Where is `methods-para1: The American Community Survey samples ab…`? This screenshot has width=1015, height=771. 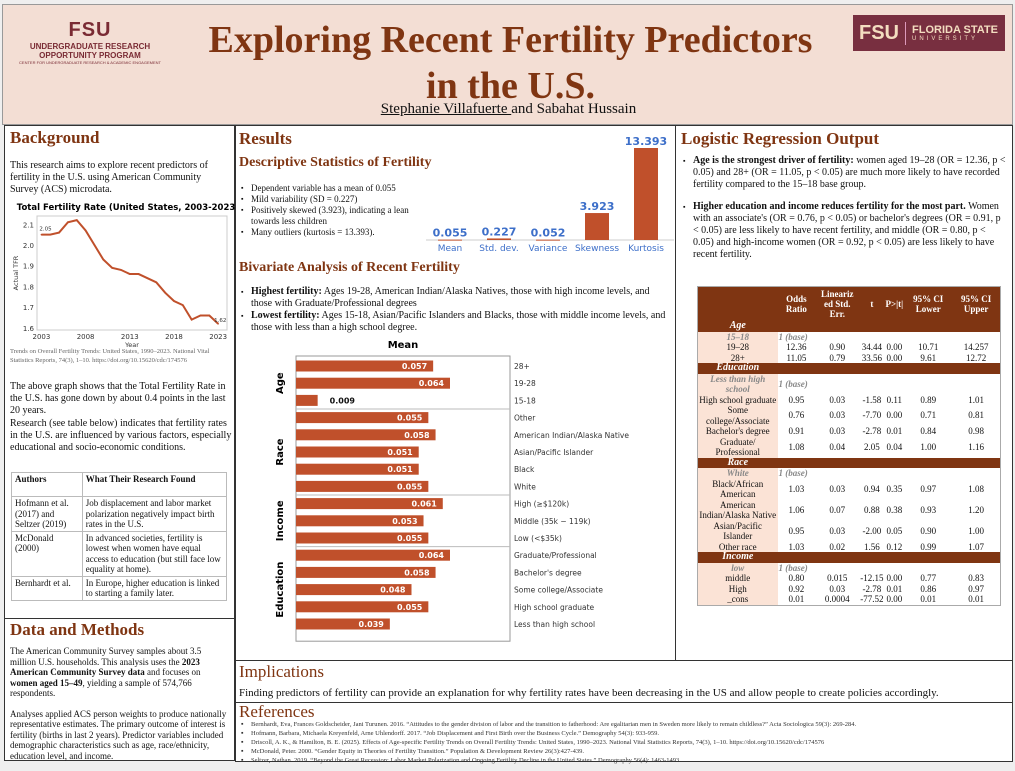 methods-para1: The American Community Survey samples ab… is located at coordinates (106, 672).